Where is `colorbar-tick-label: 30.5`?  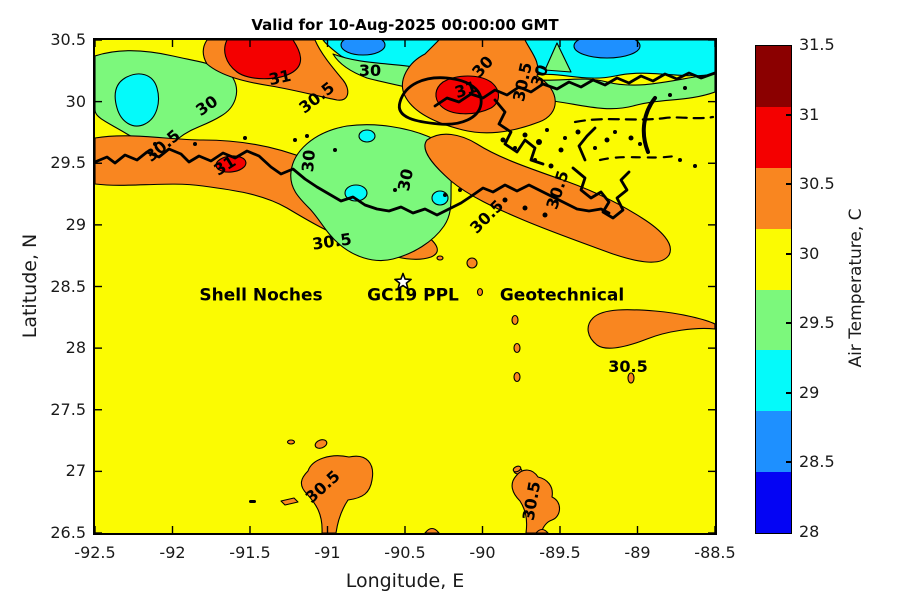
colorbar-tick-label: 30.5 is located at coordinates (817, 184).